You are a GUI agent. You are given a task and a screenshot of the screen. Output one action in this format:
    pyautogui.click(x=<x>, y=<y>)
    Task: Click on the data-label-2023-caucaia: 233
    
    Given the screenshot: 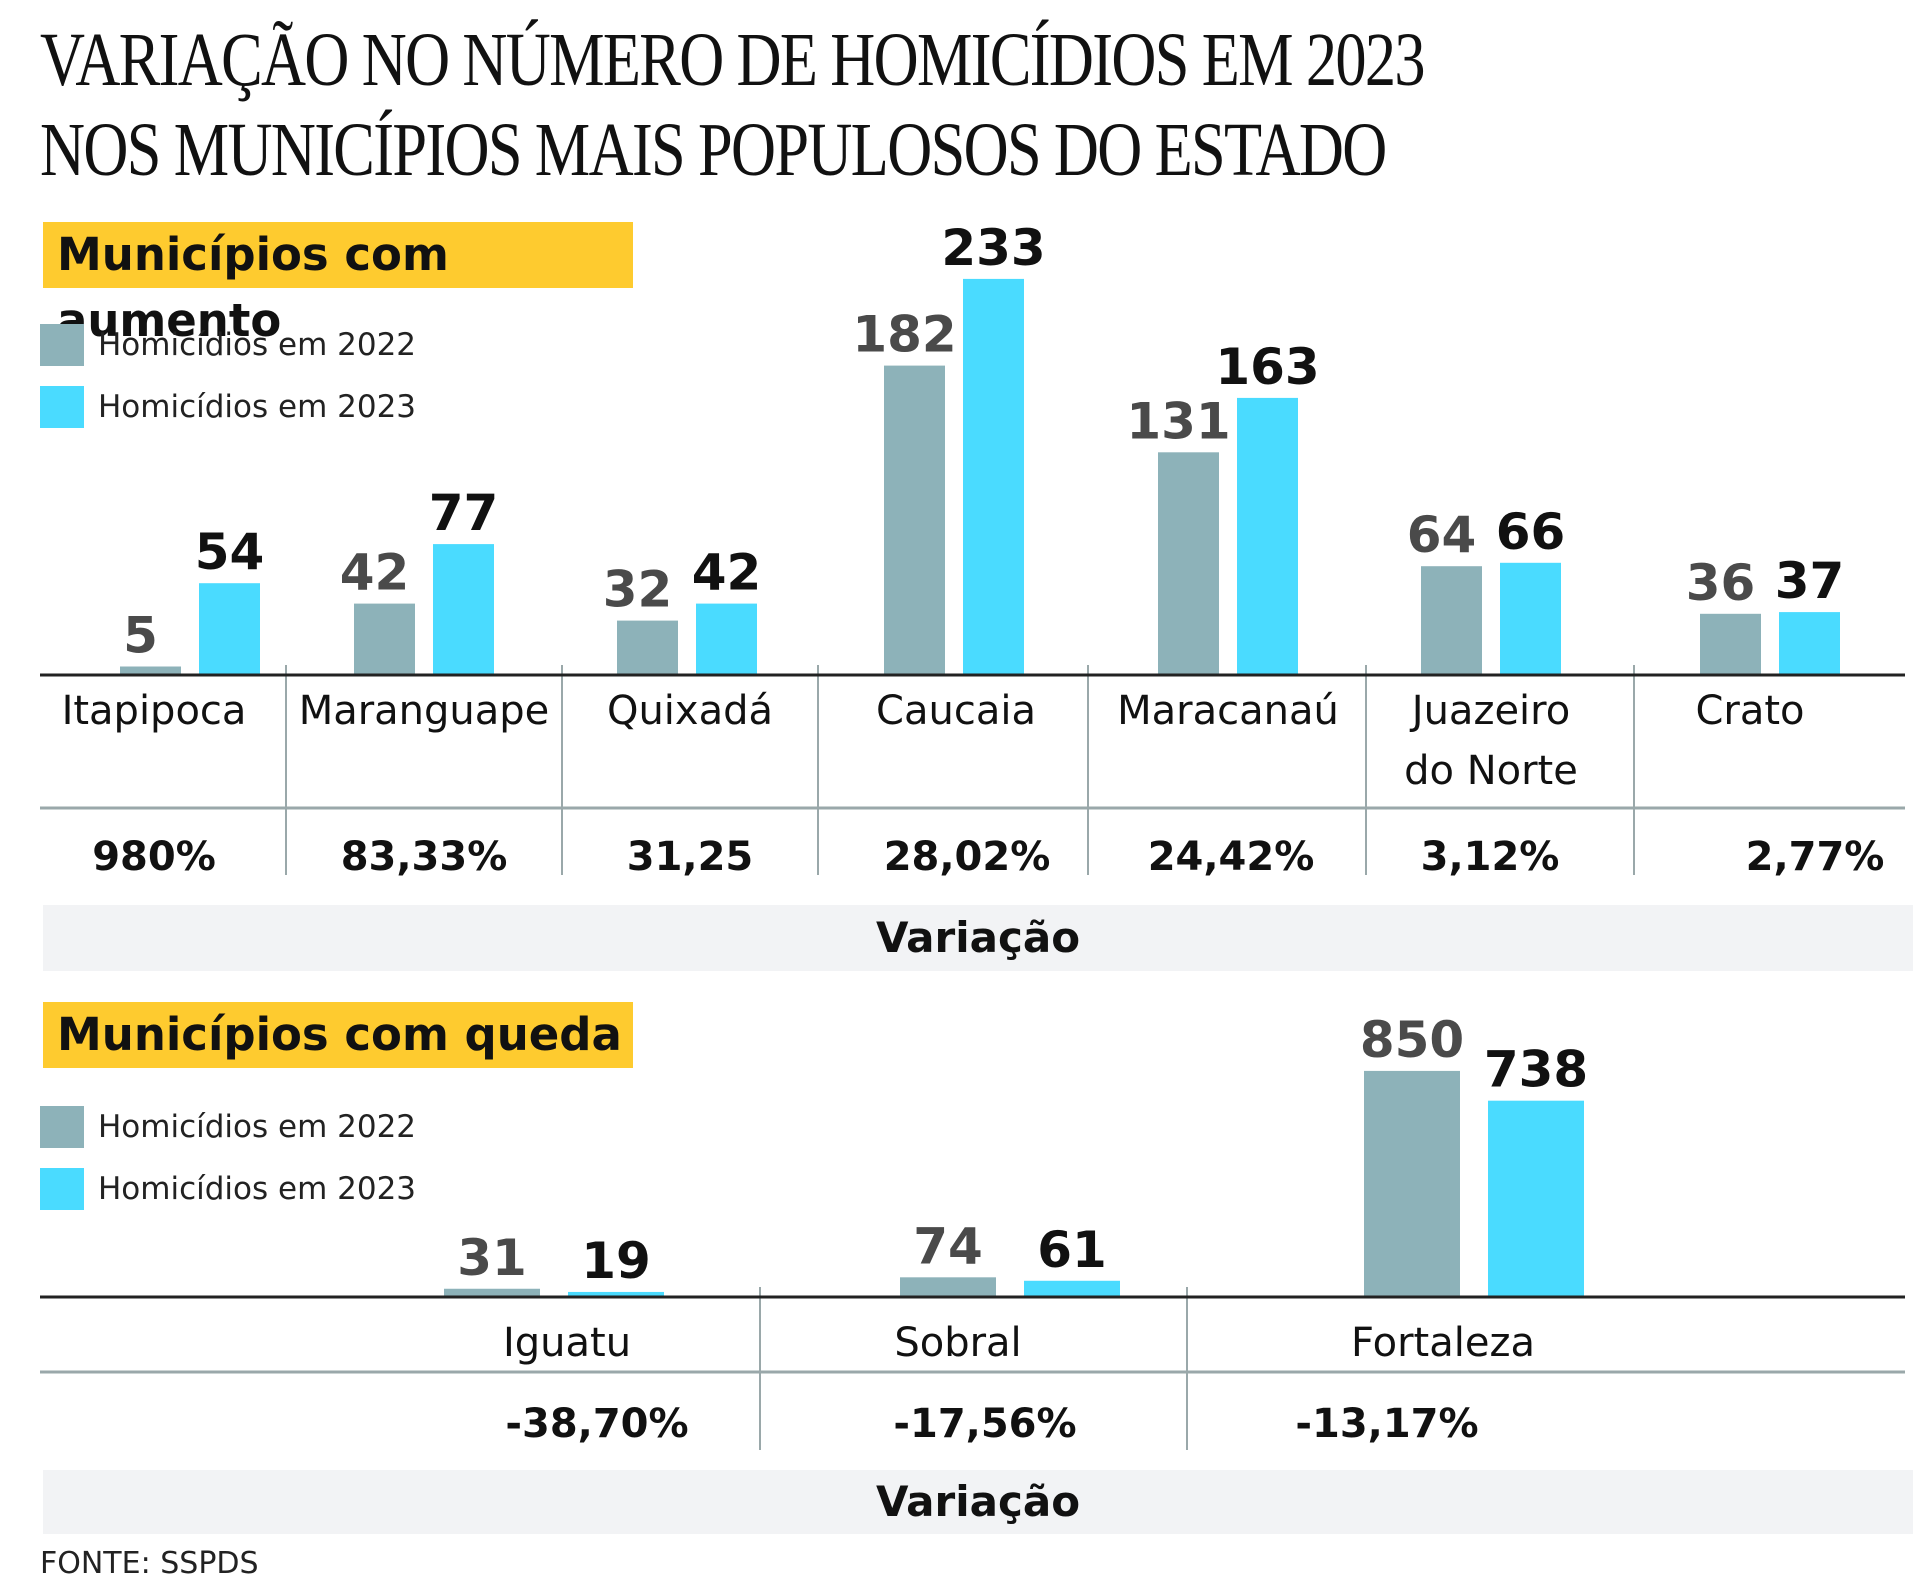 What is the action you would take?
    pyautogui.click(x=993, y=248)
    